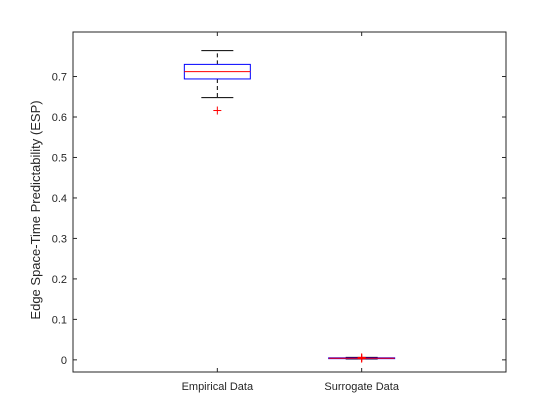 The image size is (560, 420). Describe the element at coordinates (64, 361) in the screenshot. I see `y-tick-label: 0` at that location.